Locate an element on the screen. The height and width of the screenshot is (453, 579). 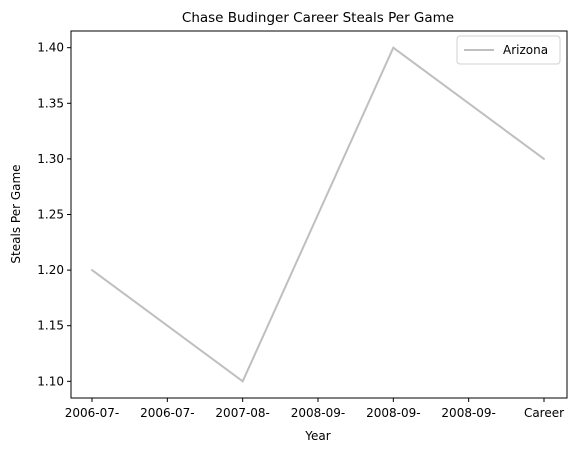
y-tick-label: 1.35 is located at coordinates (50, 103).